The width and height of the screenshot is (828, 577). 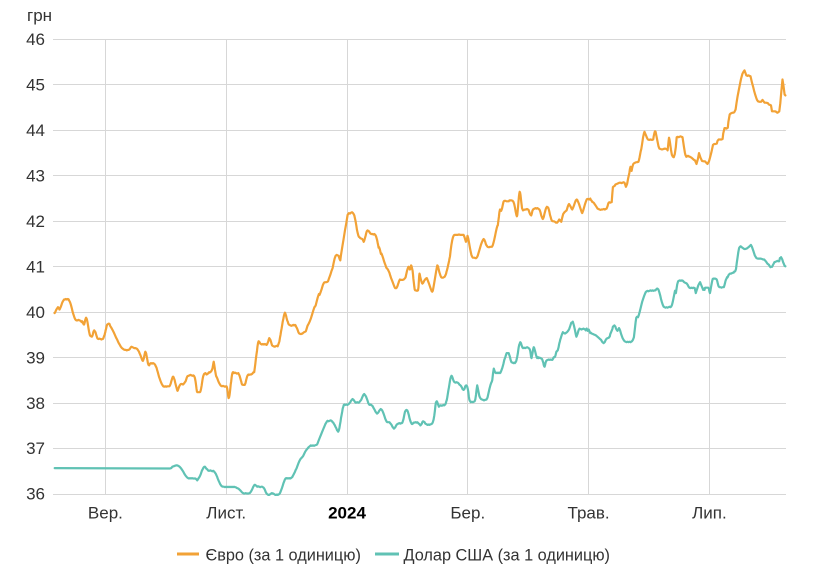 I want to click on svg-text: 44, so click(x=35, y=130).